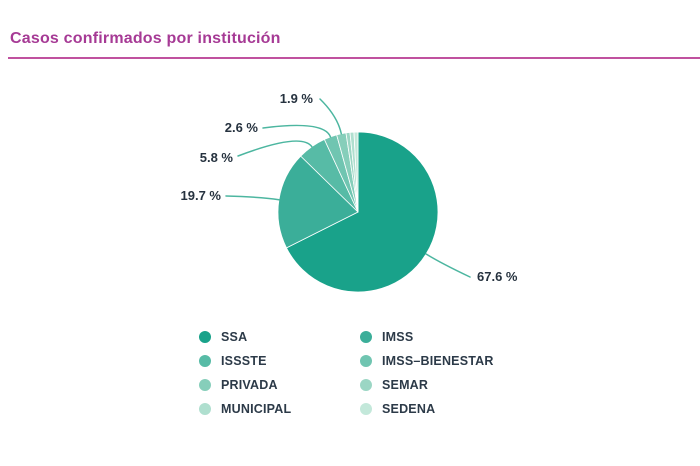 This screenshot has height=466, width=700. Describe the element at coordinates (460, 385) in the screenshot. I see `legend-item-semar: SEMAR` at that location.